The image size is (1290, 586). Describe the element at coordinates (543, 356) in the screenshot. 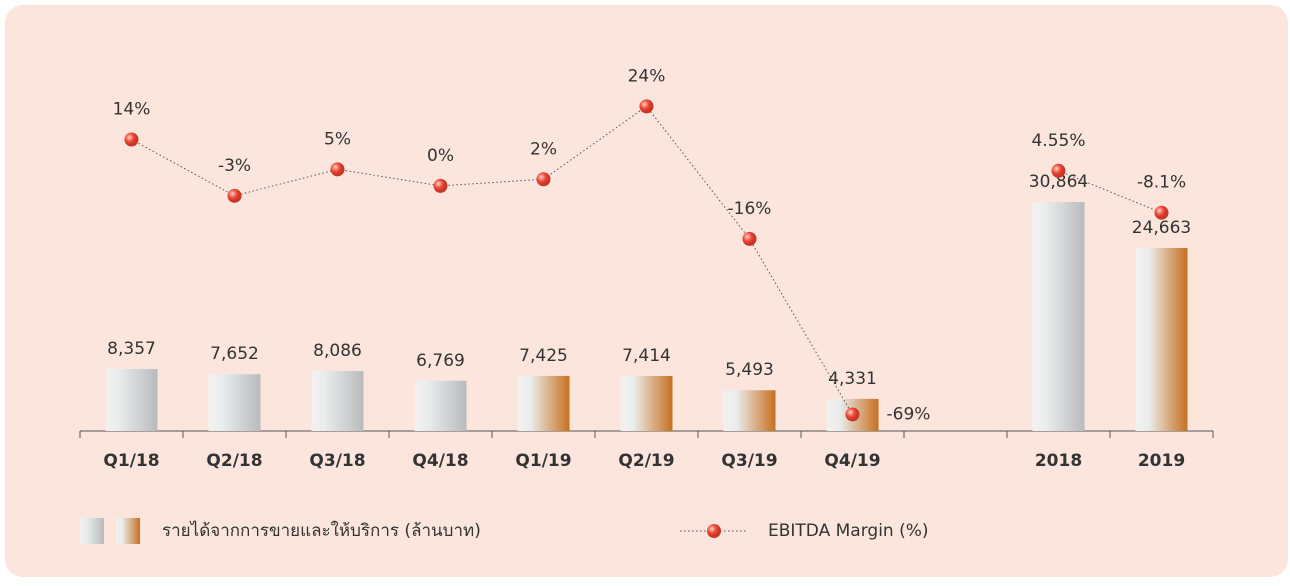

I see `bar-value-label: 7,425` at that location.